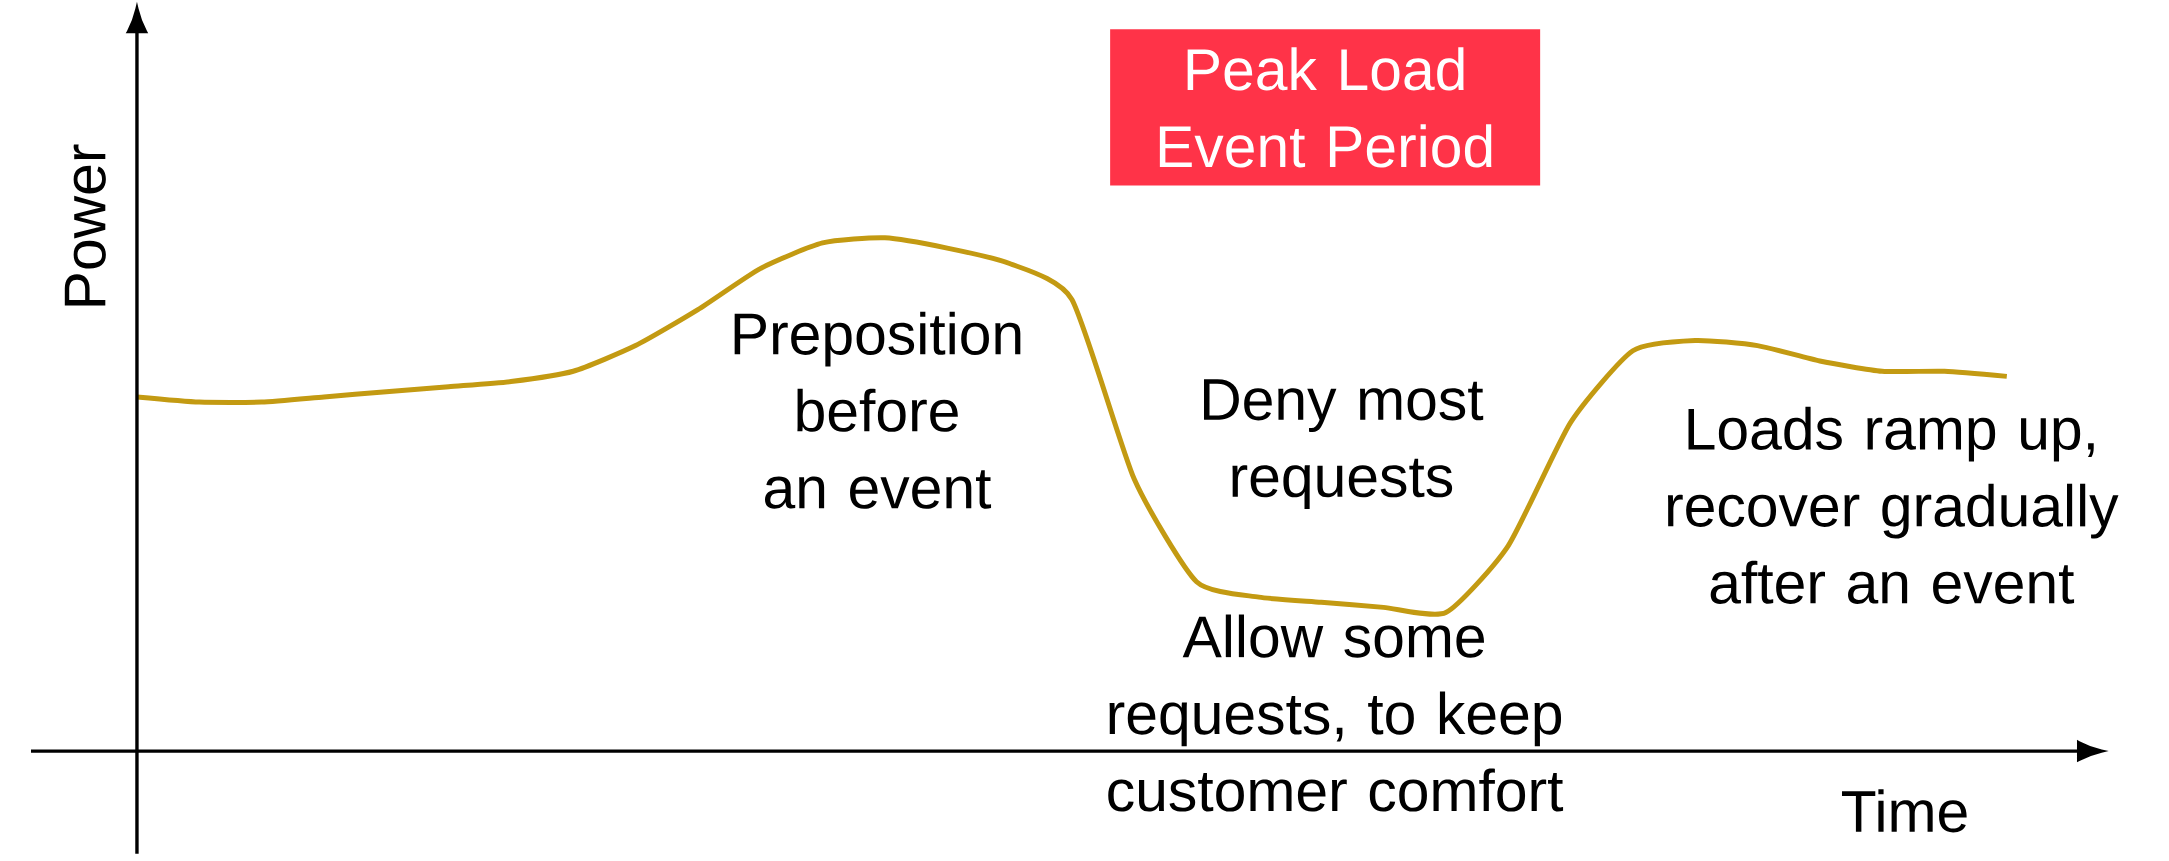 This screenshot has height=861, width=2169. Describe the element at coordinates (85, 225) in the screenshot. I see `y-axis-title: Power` at that location.